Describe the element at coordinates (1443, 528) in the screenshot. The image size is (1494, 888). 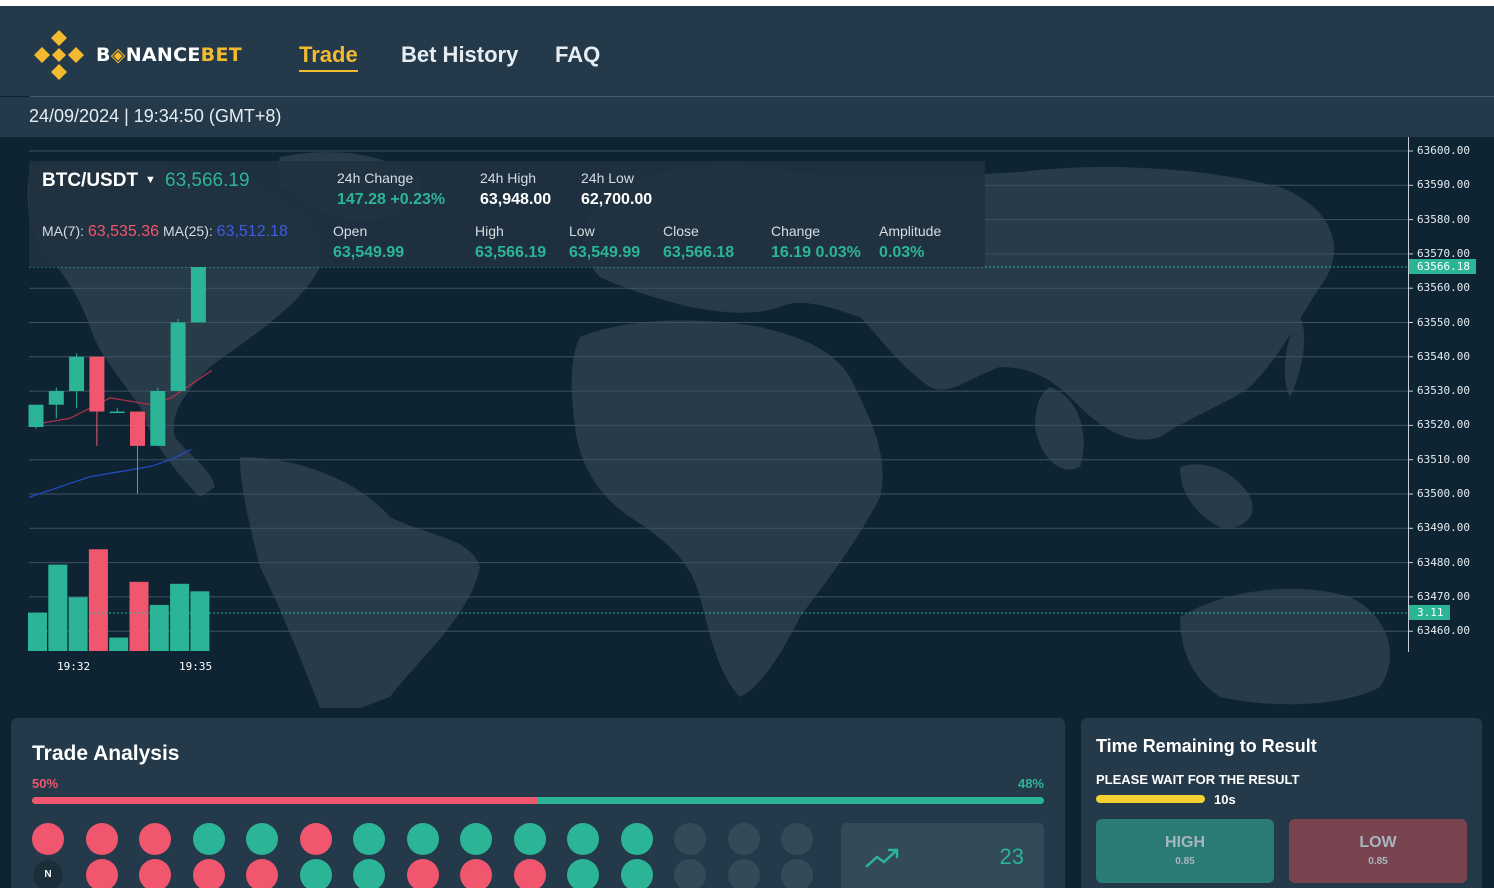
I see `price-tick: 63490.00` at that location.